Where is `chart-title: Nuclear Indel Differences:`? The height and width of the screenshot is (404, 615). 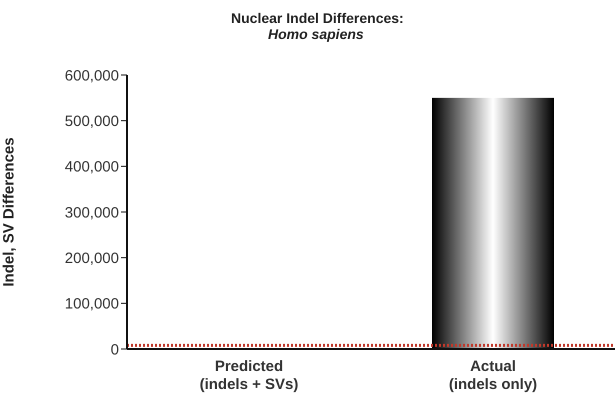
chart-title: Nuclear Indel Differences: is located at coordinates (317, 18).